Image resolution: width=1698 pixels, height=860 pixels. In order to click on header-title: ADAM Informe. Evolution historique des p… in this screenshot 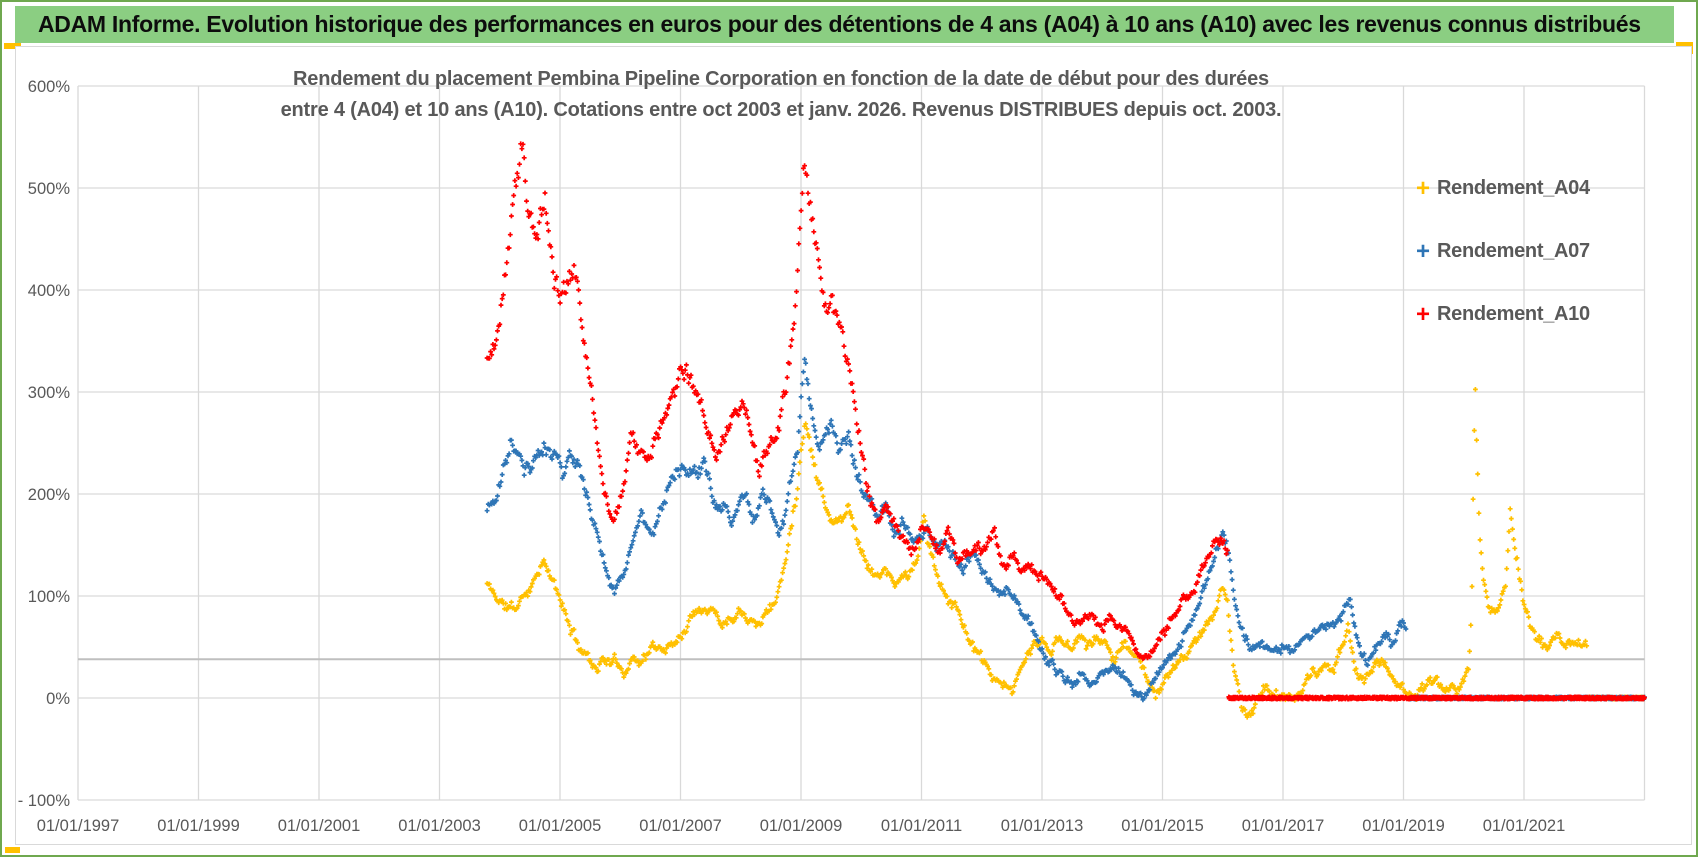, I will do `click(839, 24)`.